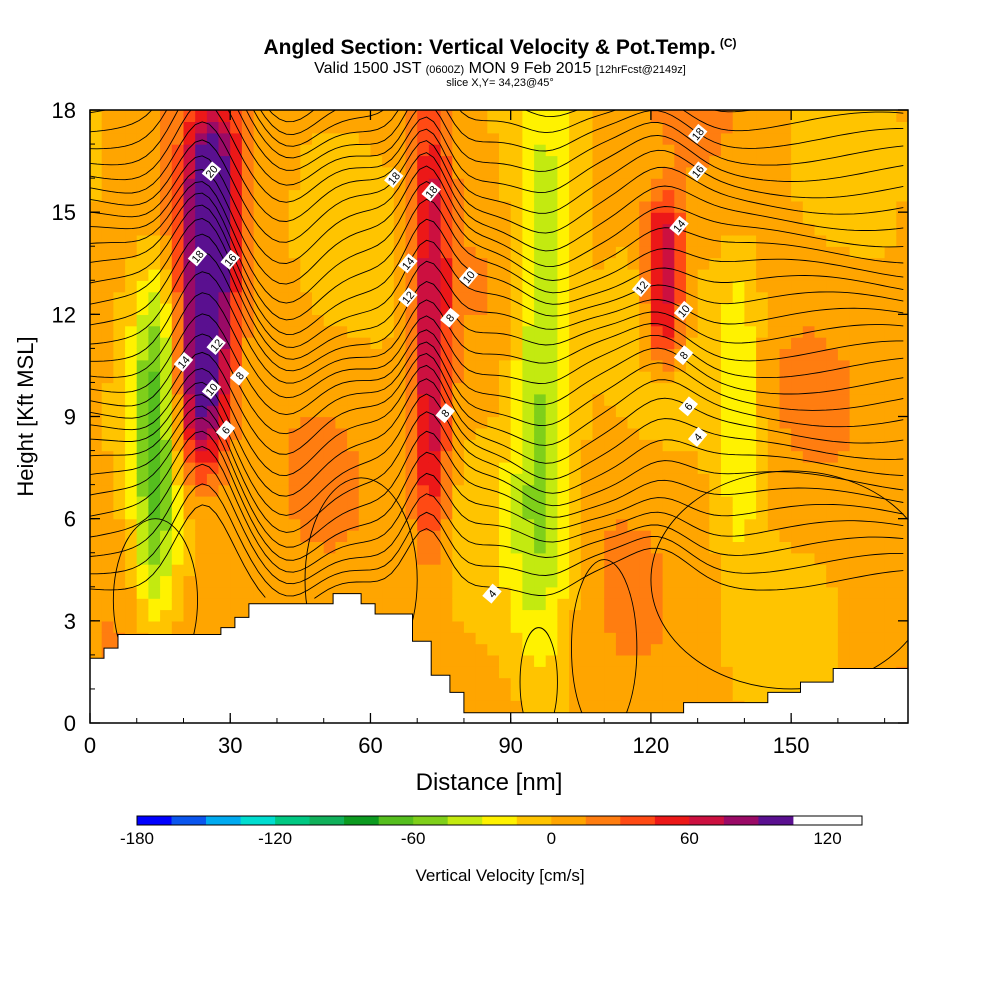 The image size is (1000, 1000). What do you see at coordinates (70, 417) in the screenshot?
I see `y-tick-label: 9` at bounding box center [70, 417].